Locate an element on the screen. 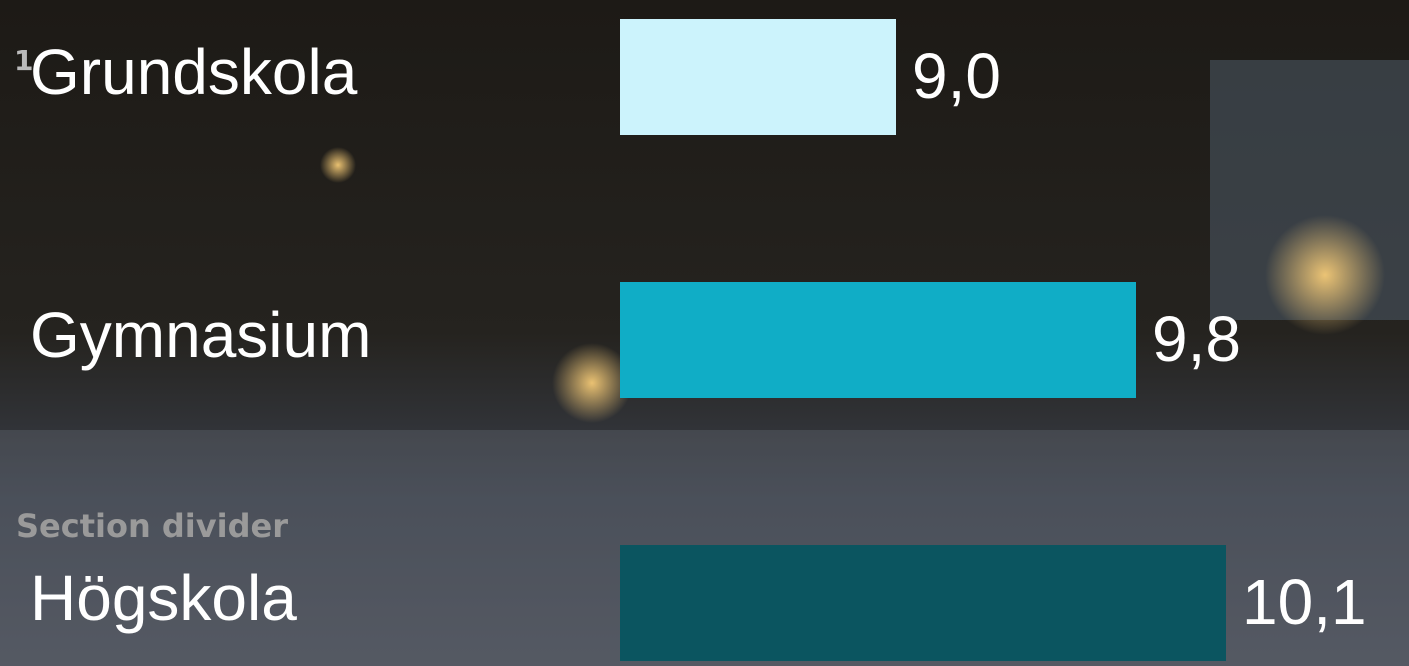  value-label: 10,1 is located at coordinates (1304, 602).